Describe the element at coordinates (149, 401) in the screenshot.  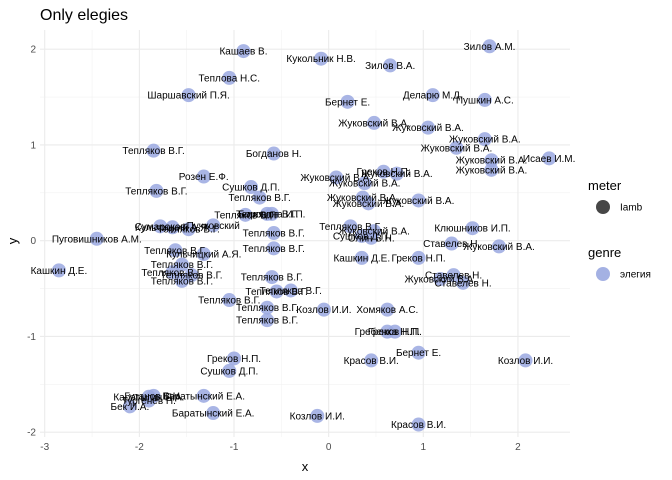
I see `point-label: Тургенев Н.` at that location.